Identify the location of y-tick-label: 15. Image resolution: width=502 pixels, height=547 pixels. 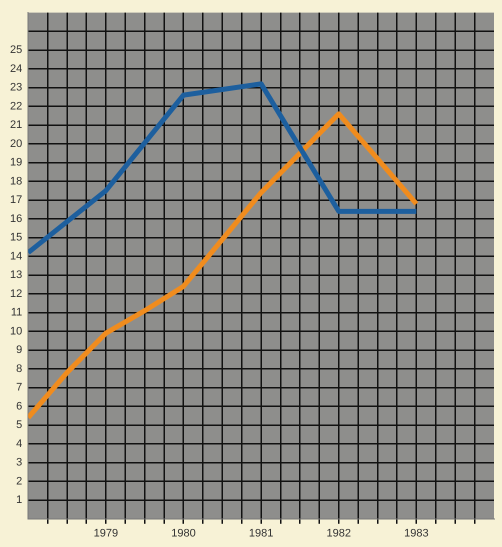
(16, 238).